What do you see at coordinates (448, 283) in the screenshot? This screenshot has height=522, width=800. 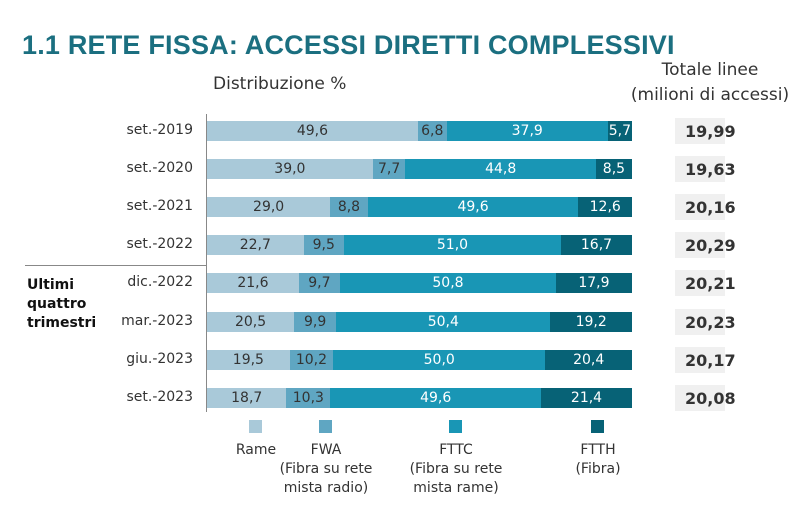 I see `bar-segment-fttc: 50,8` at bounding box center [448, 283].